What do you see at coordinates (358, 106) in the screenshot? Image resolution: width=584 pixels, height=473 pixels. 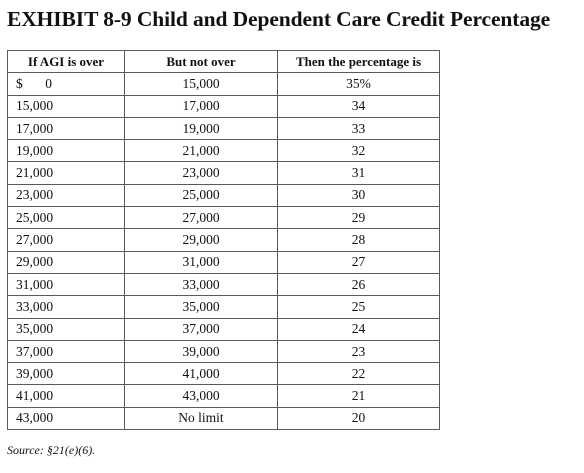 I see `cell-percentage: 34` at bounding box center [358, 106].